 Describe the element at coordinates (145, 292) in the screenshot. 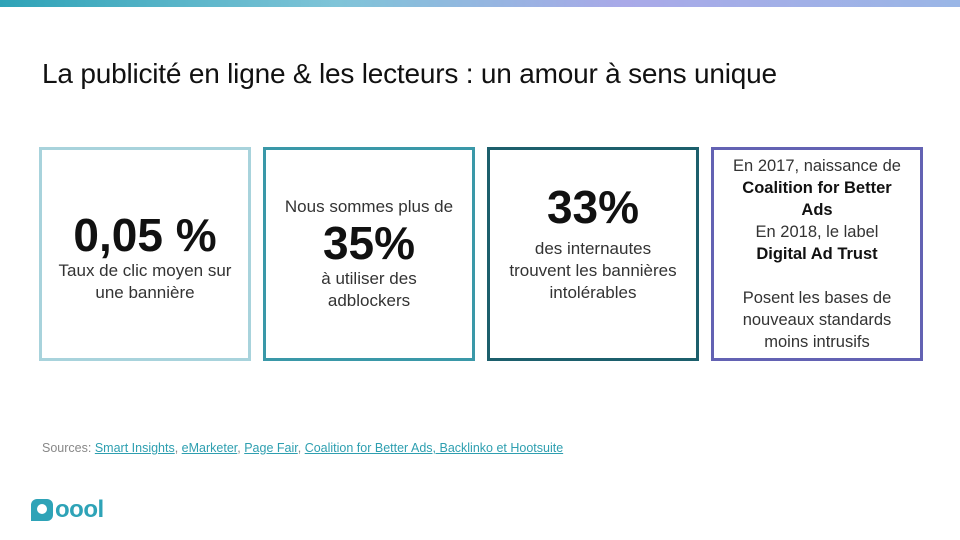

I see `stat-desc-line: une bannière` at that location.